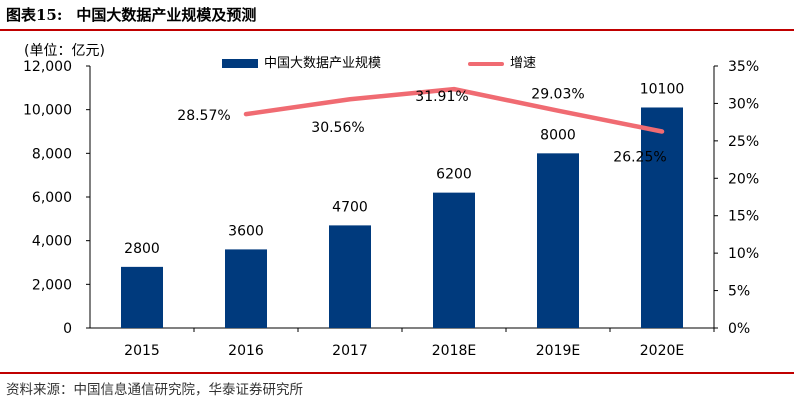 This screenshot has height=403, width=794. I want to click on right-tick-label: 15%, so click(743, 217).